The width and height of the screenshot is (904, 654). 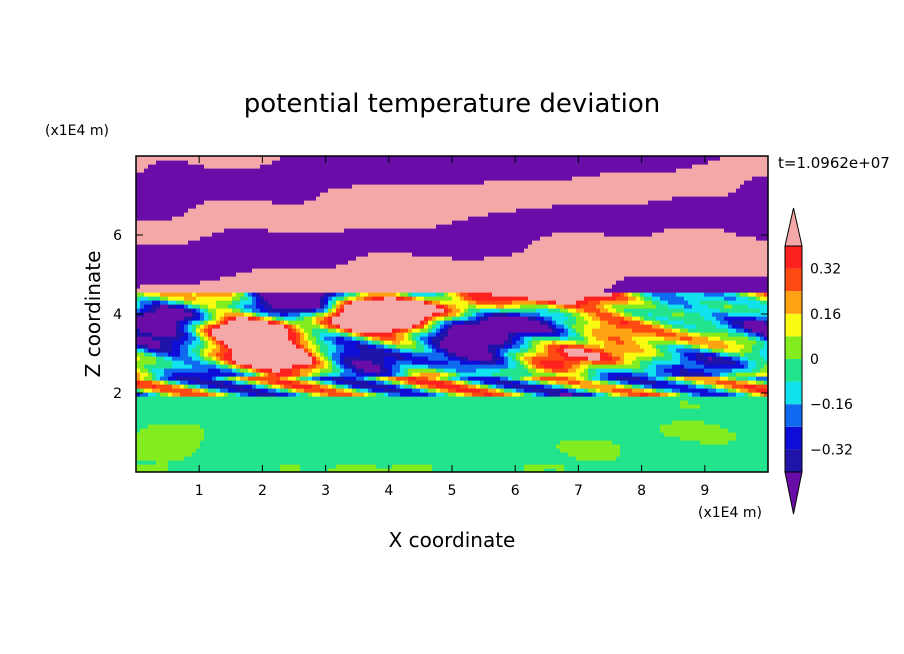 I want to click on colorbar-tick-label: 0, so click(x=814, y=360).